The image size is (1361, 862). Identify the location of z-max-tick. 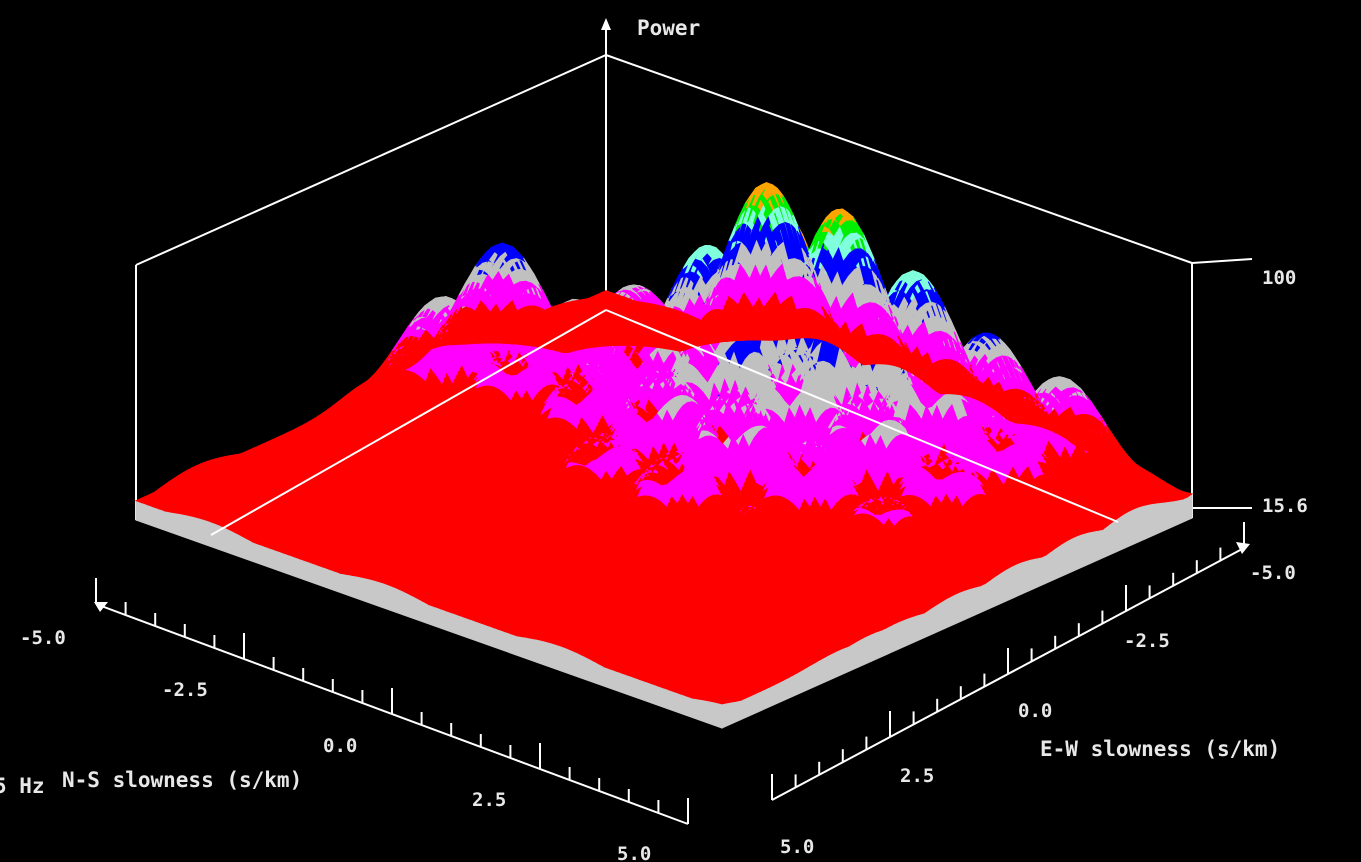
(1222, 261).